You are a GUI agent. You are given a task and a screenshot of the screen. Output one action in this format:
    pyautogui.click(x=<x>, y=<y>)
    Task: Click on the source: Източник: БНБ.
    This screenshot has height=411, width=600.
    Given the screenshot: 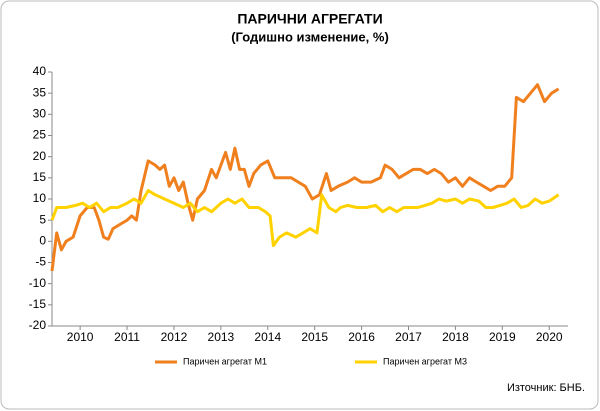 What is the action you would take?
    pyautogui.click(x=546, y=388)
    